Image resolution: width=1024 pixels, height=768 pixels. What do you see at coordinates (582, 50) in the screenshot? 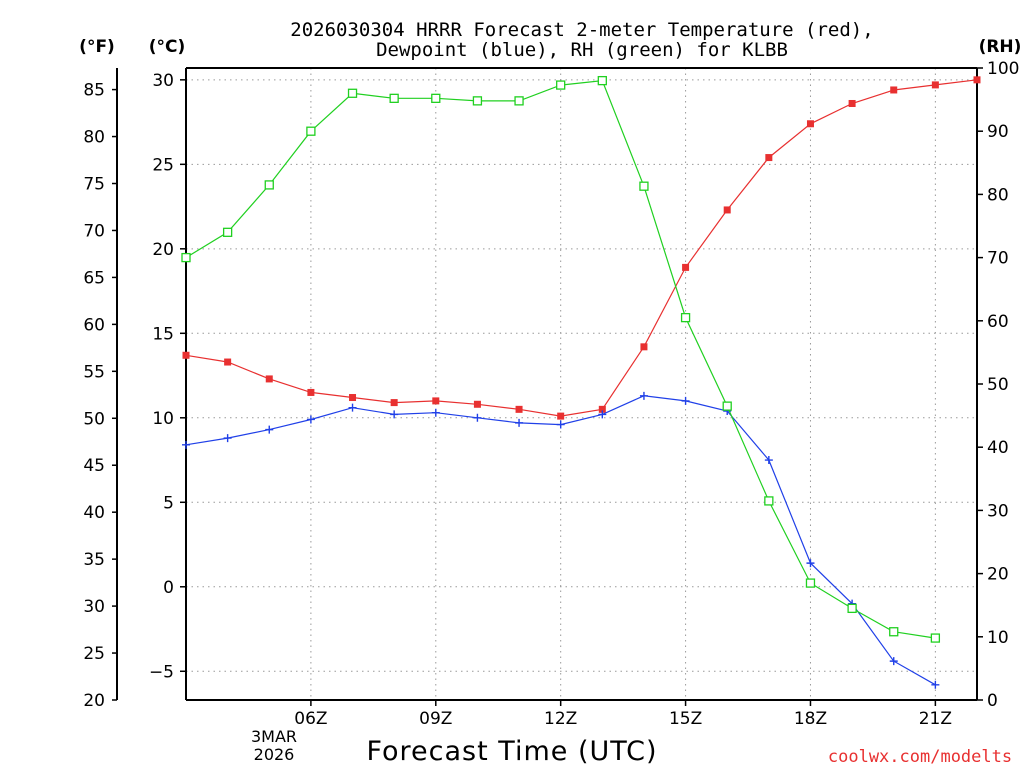
I see `chart-subtitle: Dewpoint (blue), RH (green) for KLBB` at bounding box center [582, 50].